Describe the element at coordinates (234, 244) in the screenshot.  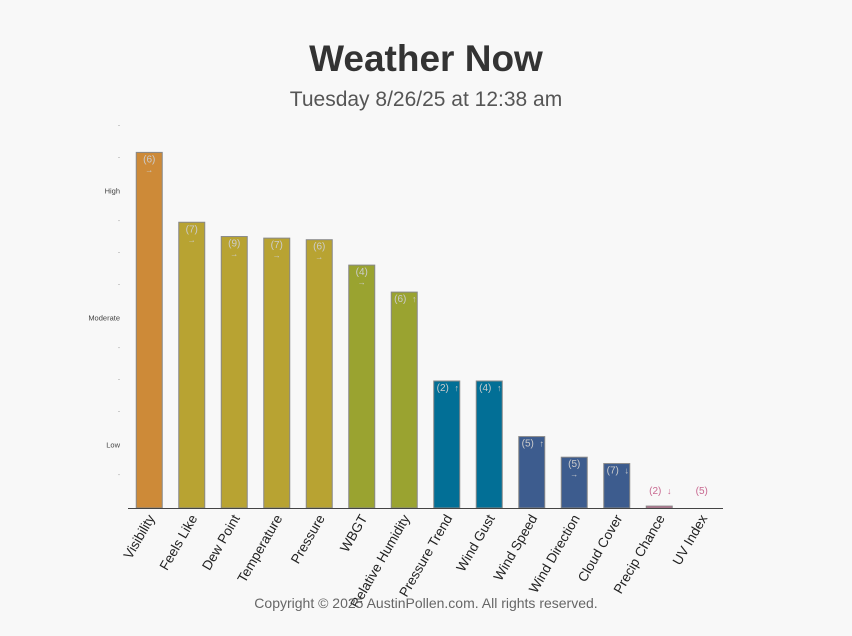
I see `bar-data-label: (9)` at that location.